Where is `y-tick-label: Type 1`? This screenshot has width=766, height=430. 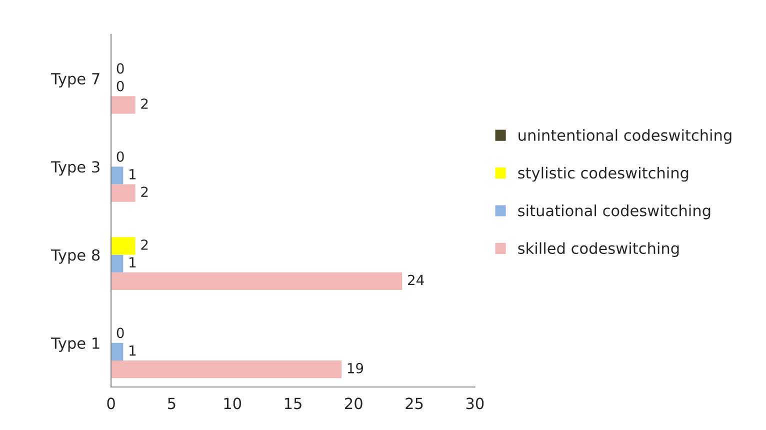
y-tick-label: Type 1 is located at coordinates (75, 345).